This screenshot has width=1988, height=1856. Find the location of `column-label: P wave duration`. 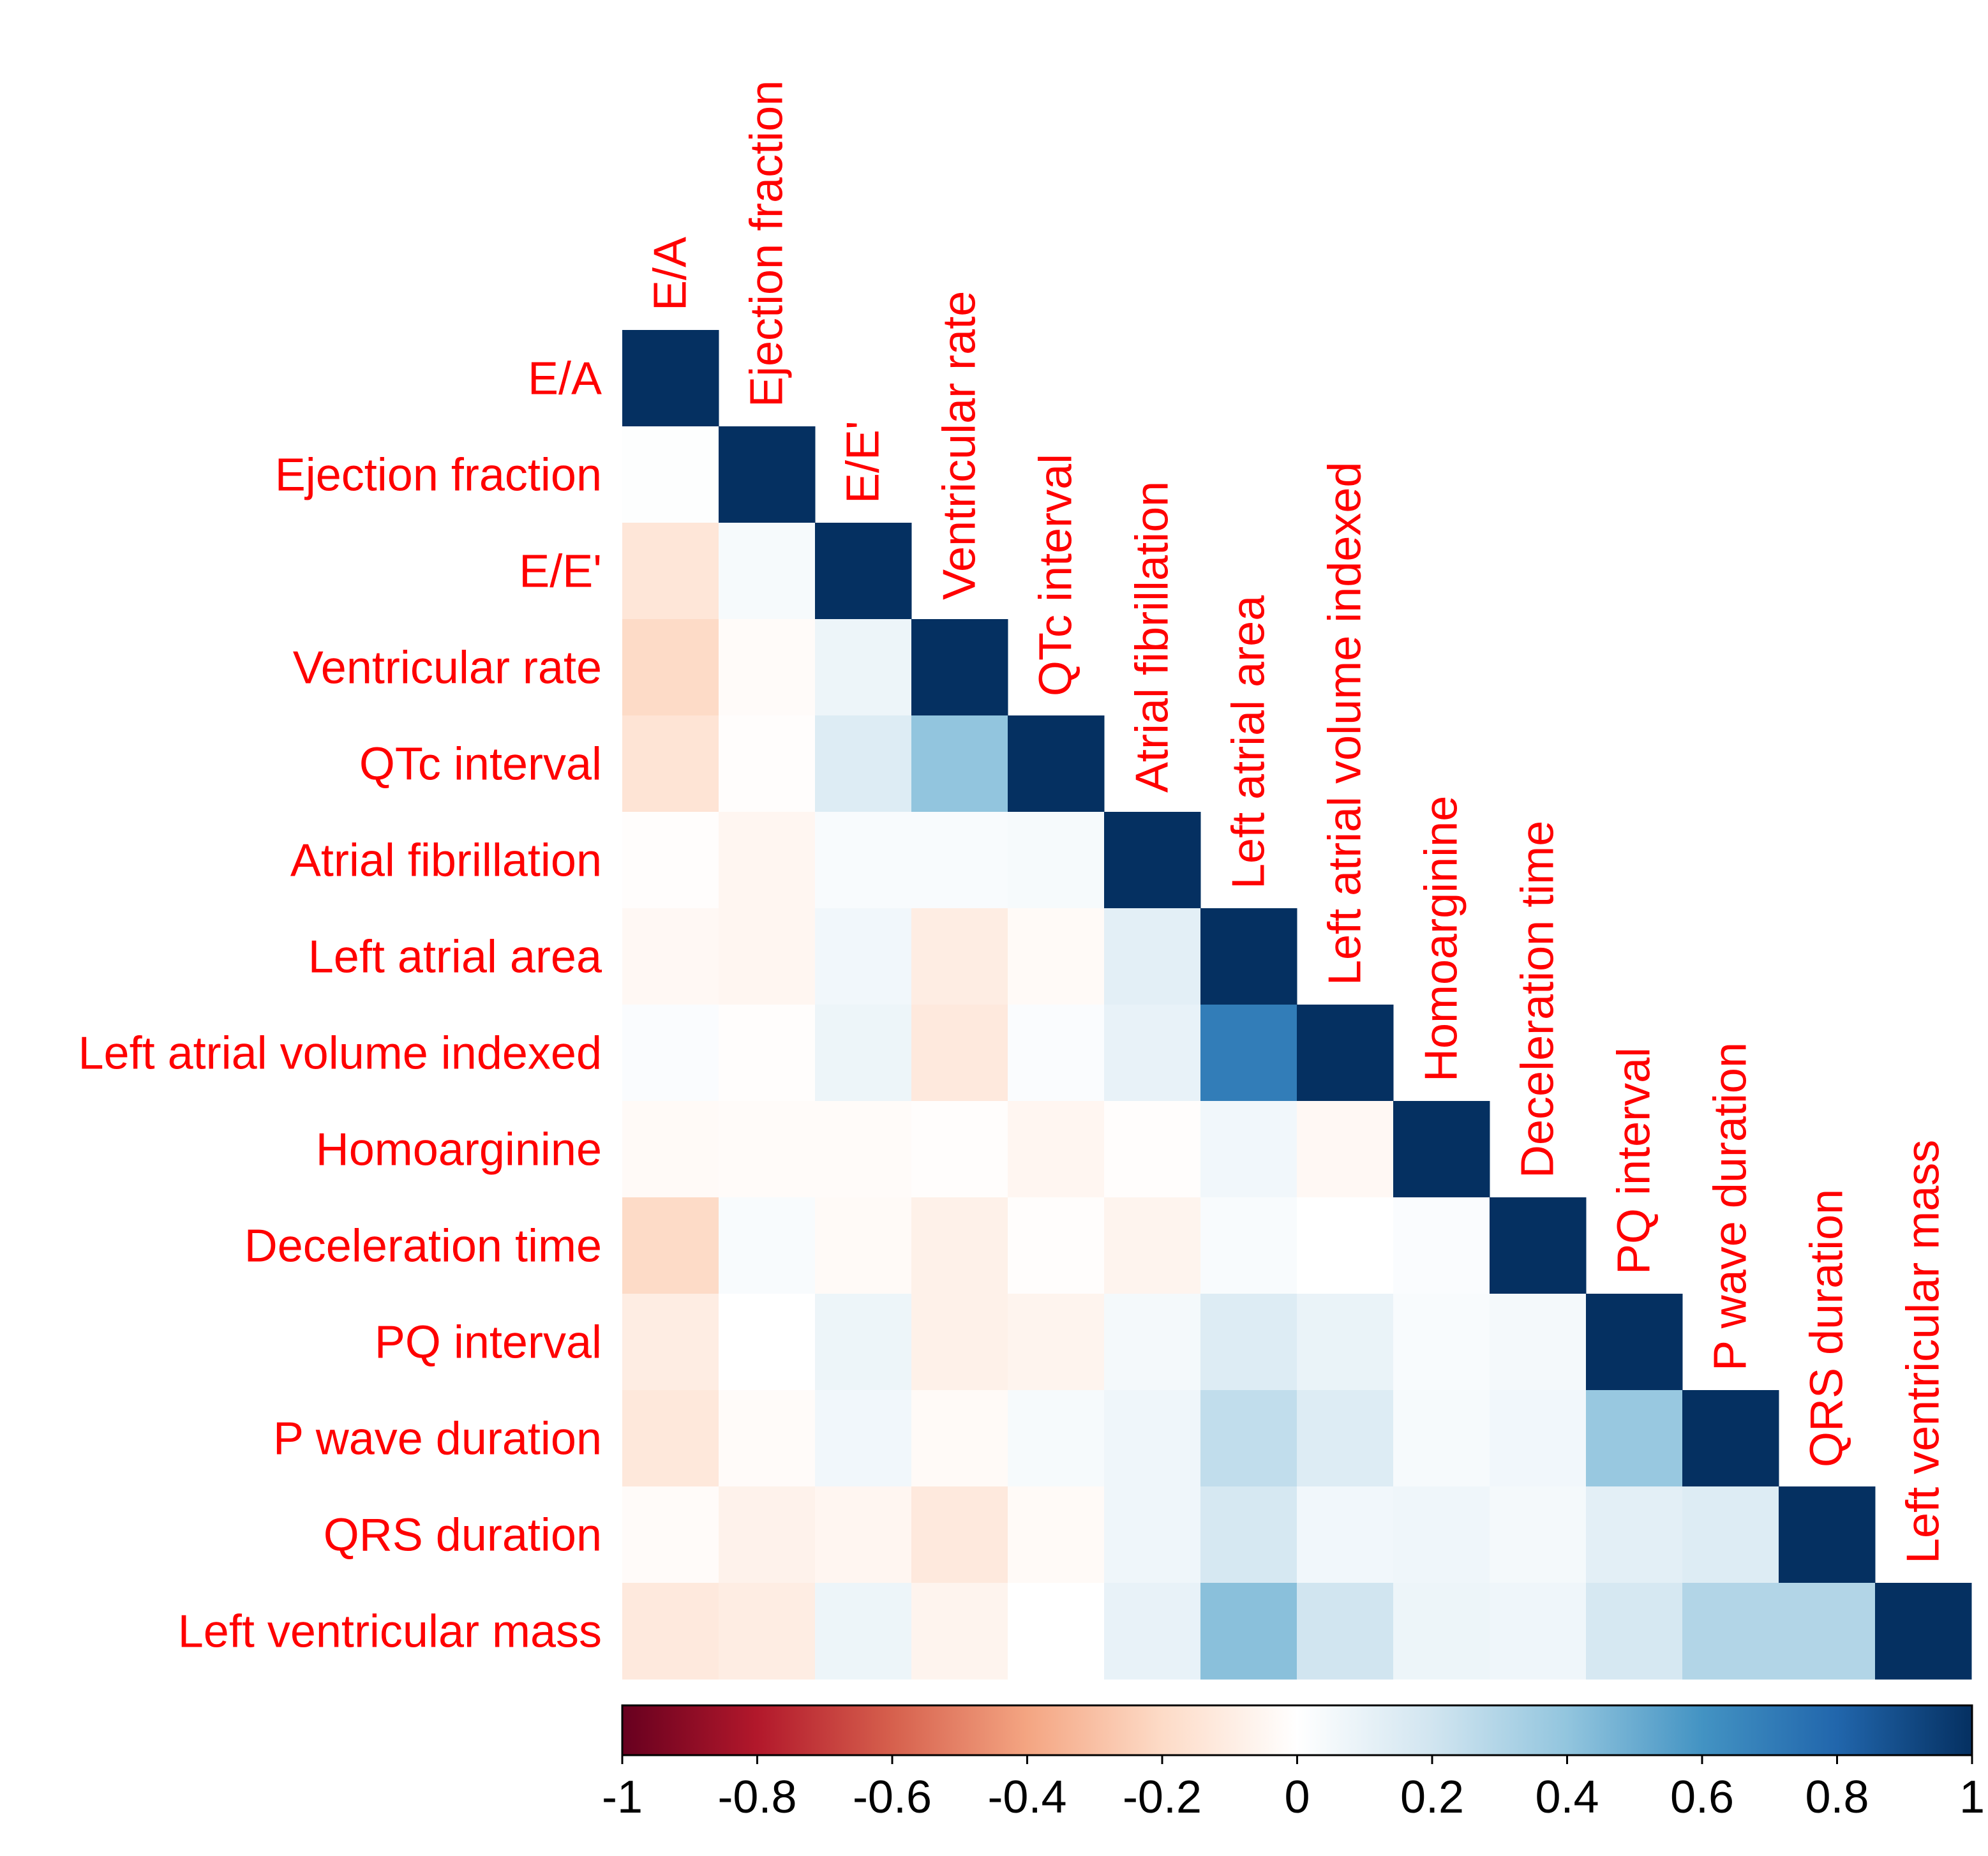

column-label: P wave duration is located at coordinates (1731, 1206).